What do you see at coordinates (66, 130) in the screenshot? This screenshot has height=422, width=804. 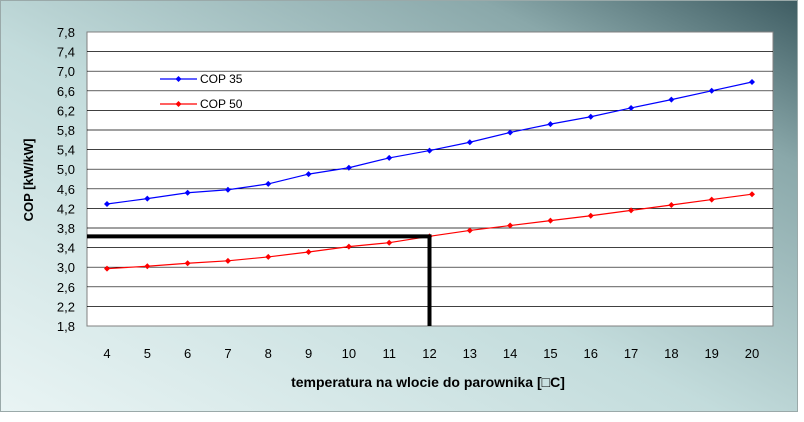 I see `y-tick-label: 5,8` at bounding box center [66, 130].